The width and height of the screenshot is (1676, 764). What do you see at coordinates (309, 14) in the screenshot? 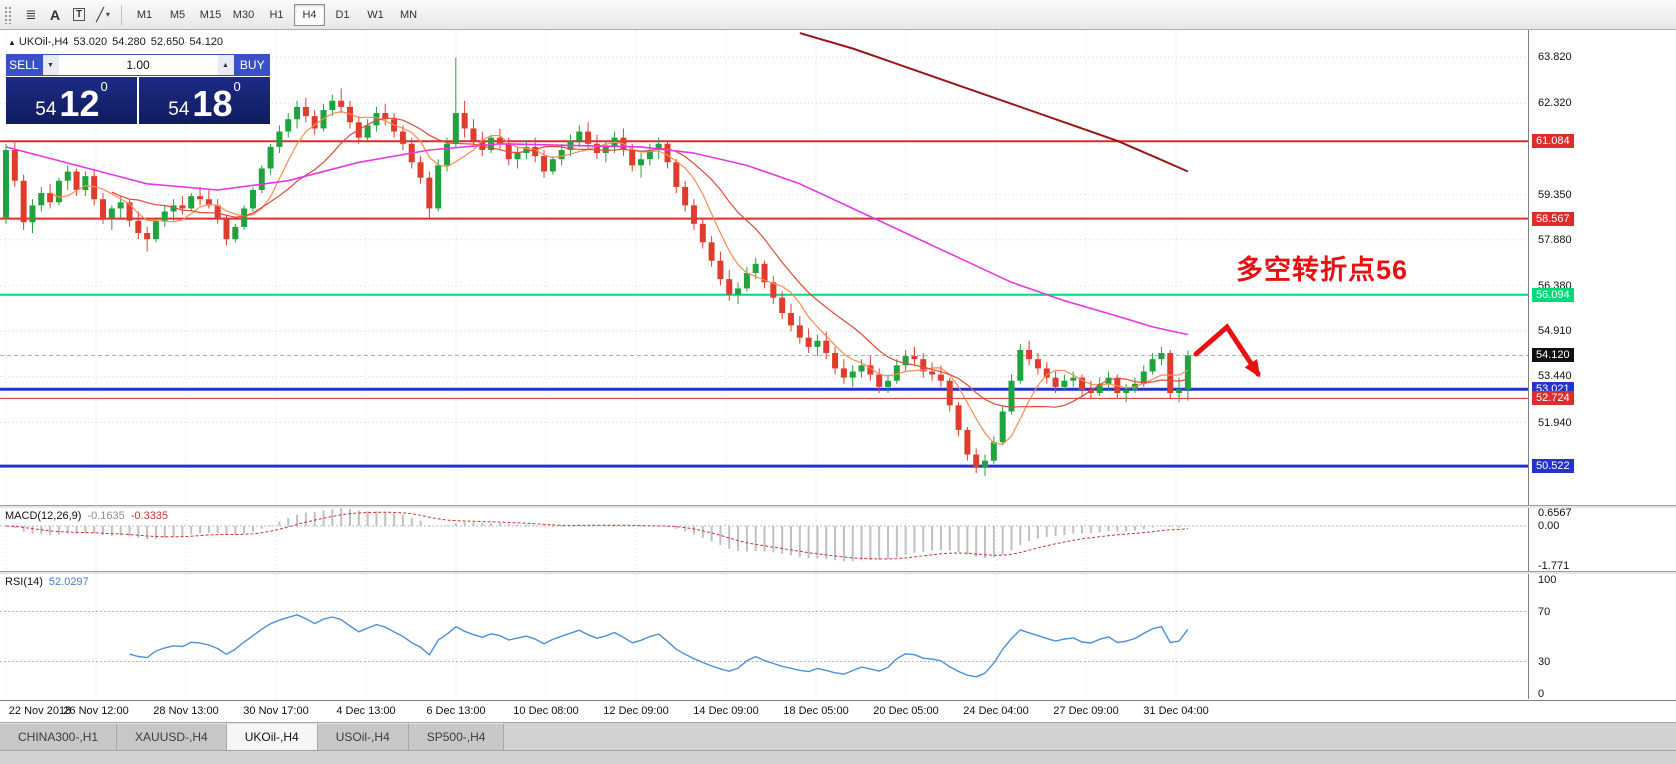
I see `timeframe-button-h4: H4` at bounding box center [309, 14].